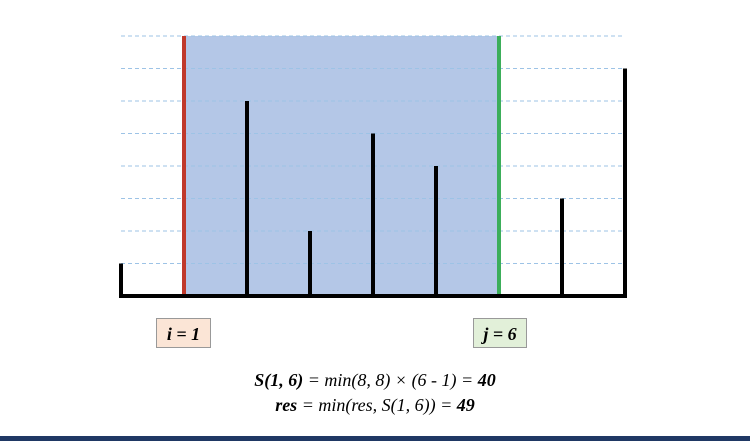  What do you see at coordinates (486, 380) in the screenshot?
I see `area-formula-result: 40` at bounding box center [486, 380].